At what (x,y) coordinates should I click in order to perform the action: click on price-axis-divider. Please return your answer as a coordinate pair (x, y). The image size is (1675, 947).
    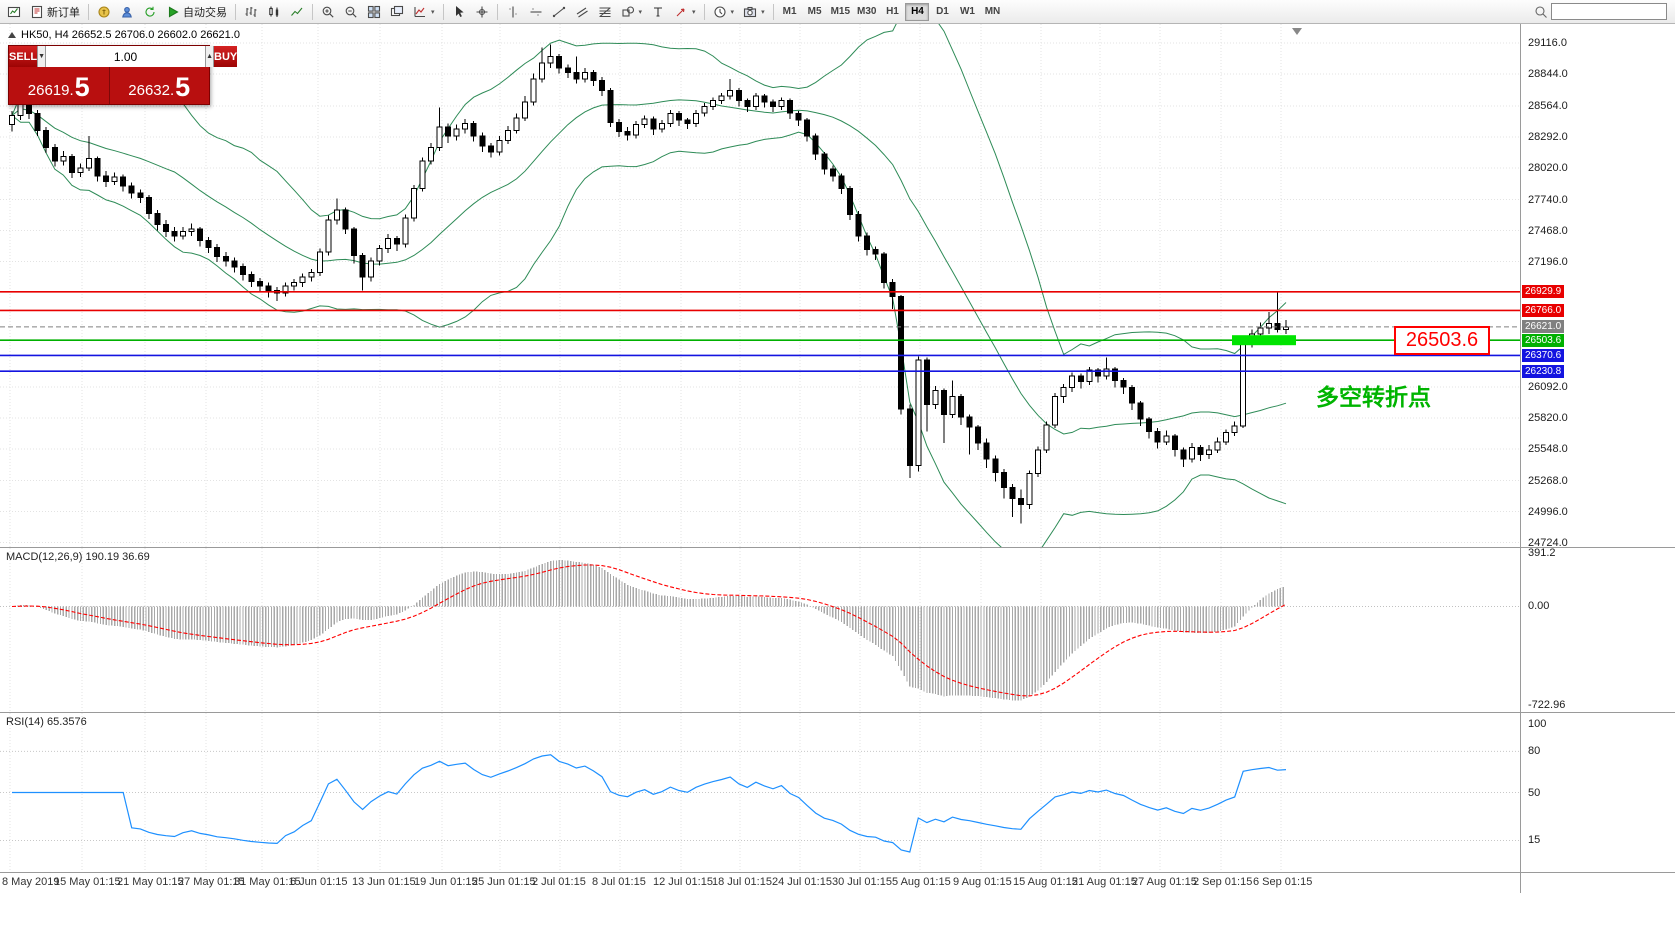
    Looking at the image, I should click on (1520, 458).